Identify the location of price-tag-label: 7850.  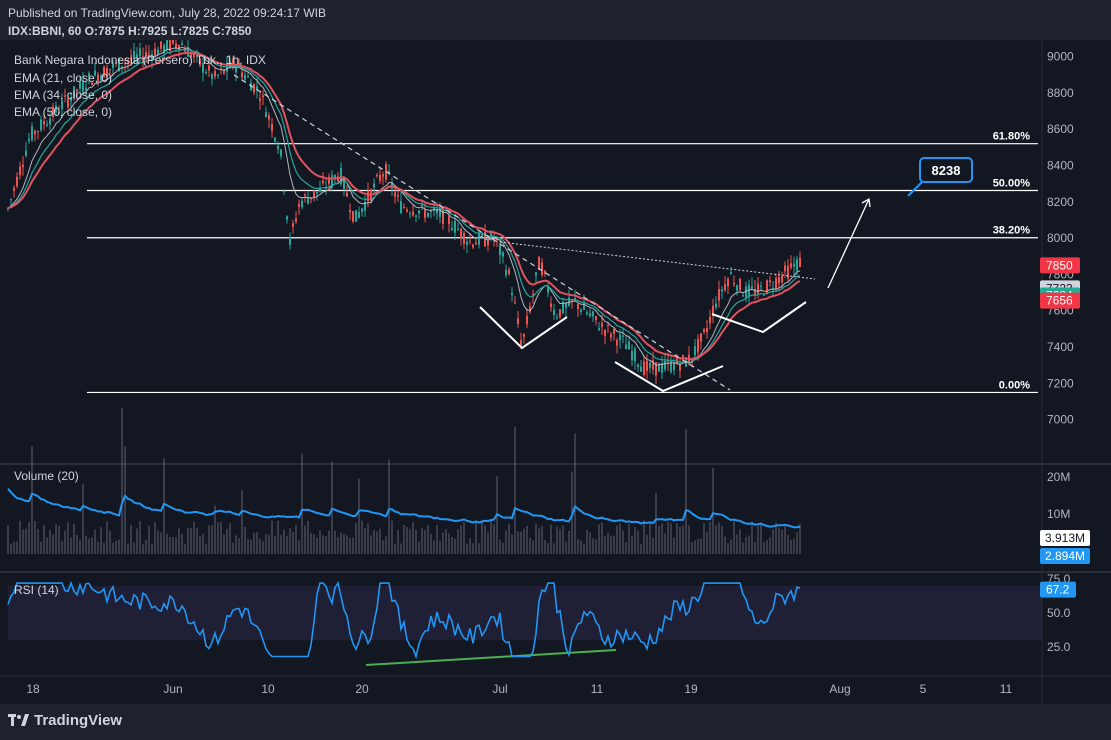
(1059, 265).